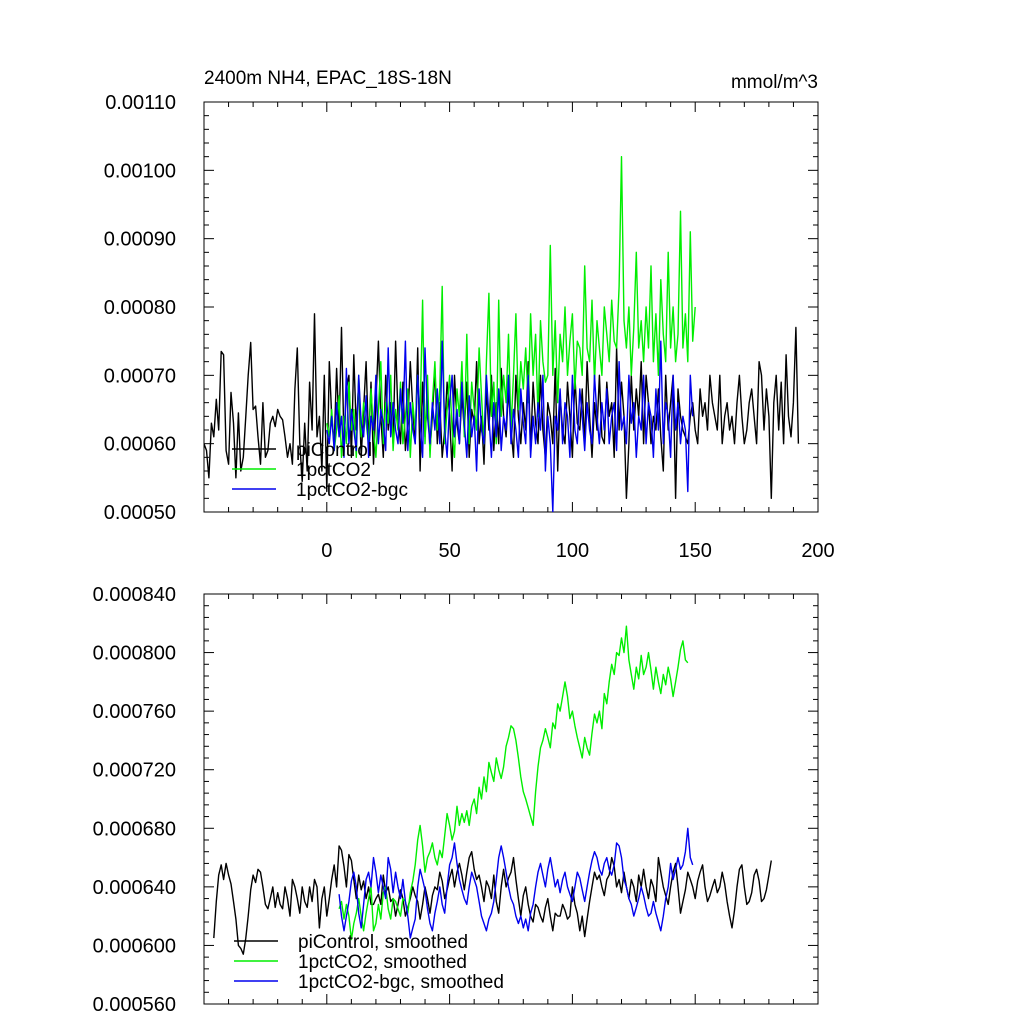 The width and height of the screenshot is (1024, 1024). Describe the element at coordinates (140, 240) in the screenshot. I see `y-tick-label: 0.00090` at that location.